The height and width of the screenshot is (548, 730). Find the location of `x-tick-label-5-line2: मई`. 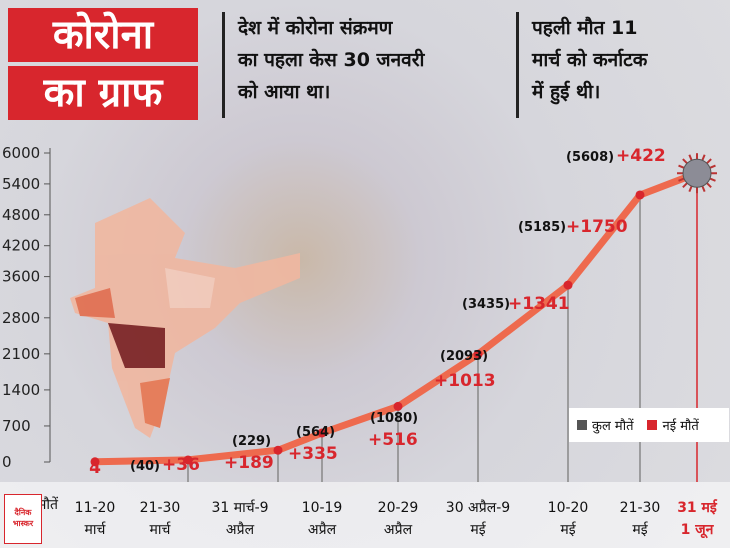

x-tick-label-5-line2: मई is located at coordinates (478, 529).